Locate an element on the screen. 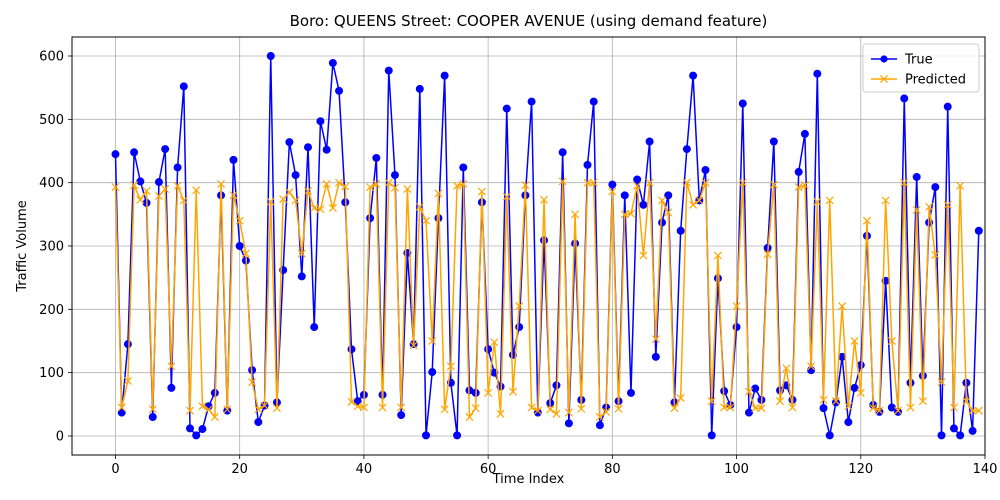 The height and width of the screenshot is (500, 1000). legend-item-predicted: Predicted is located at coordinates (918, 80).